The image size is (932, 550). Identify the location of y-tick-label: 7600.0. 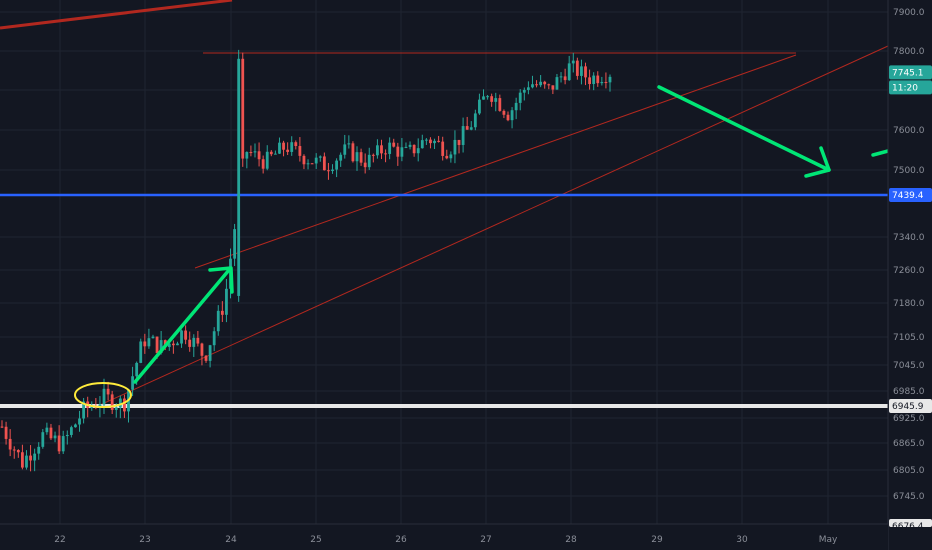
(909, 131).